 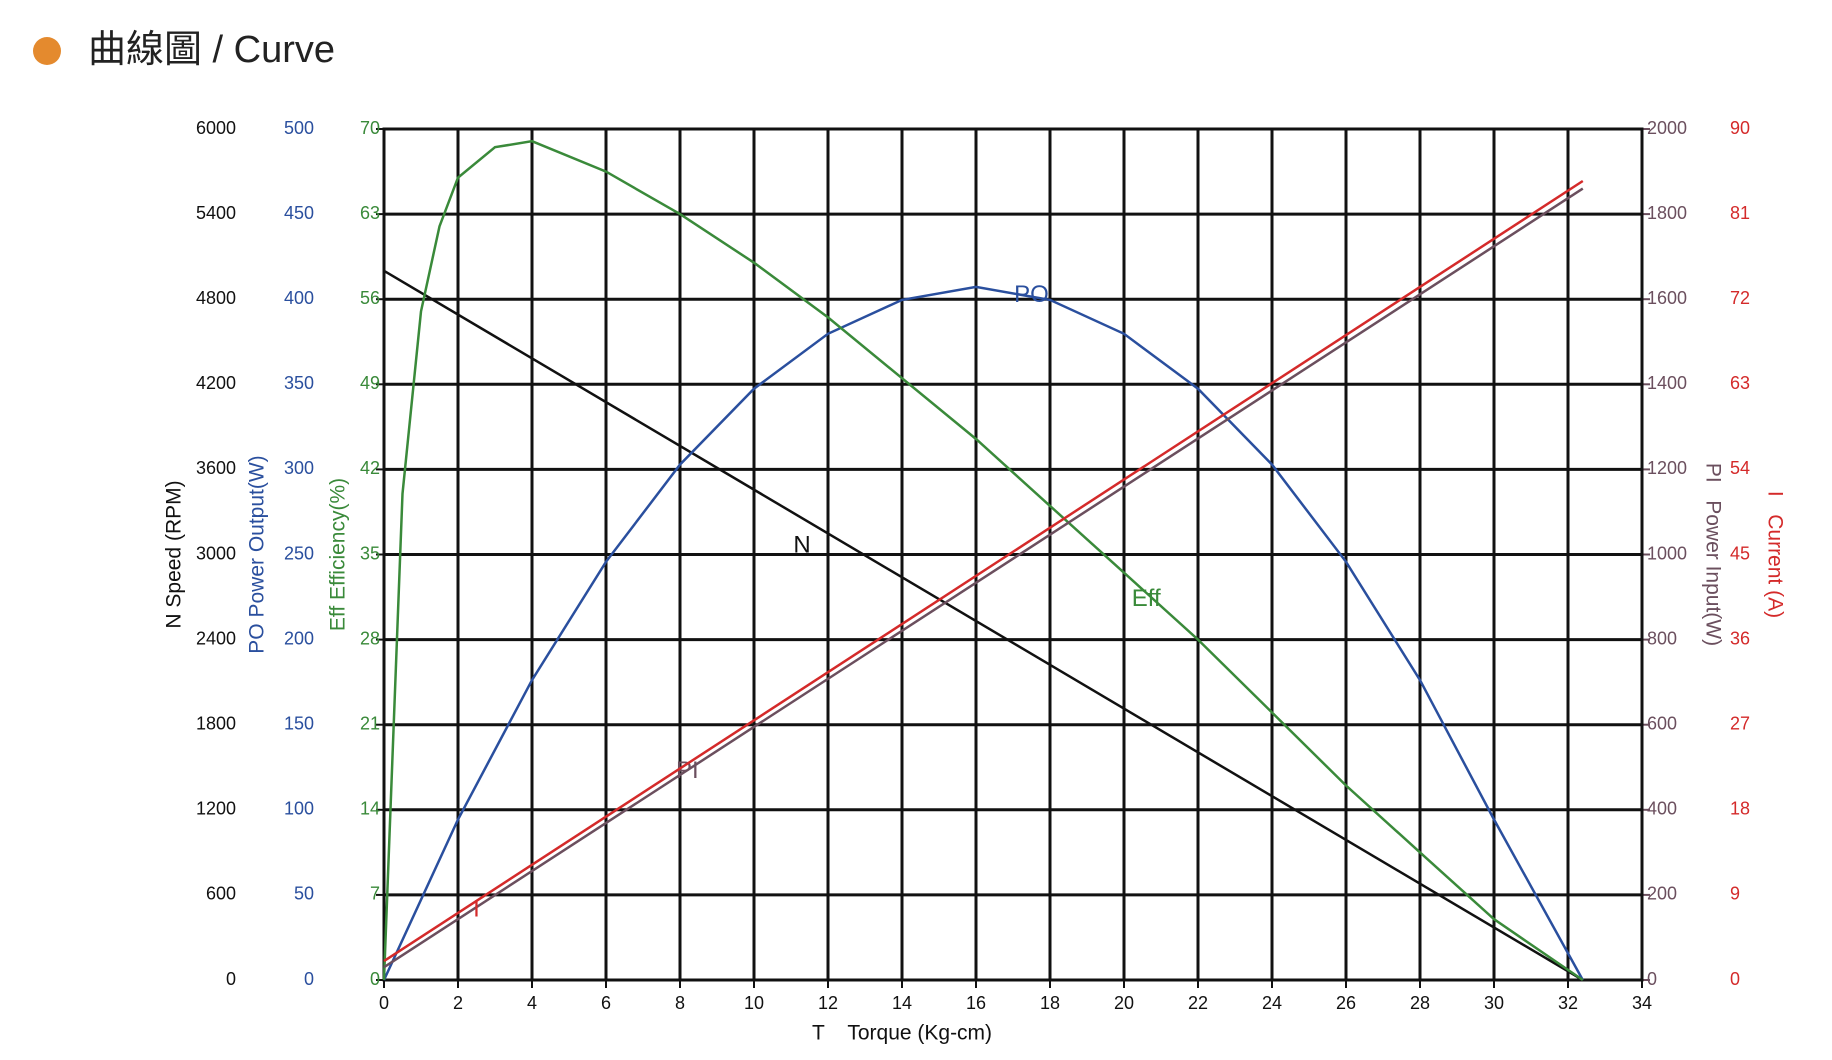 What do you see at coordinates (532, 1003) in the screenshot?
I see `x-tick-label: 4` at bounding box center [532, 1003].